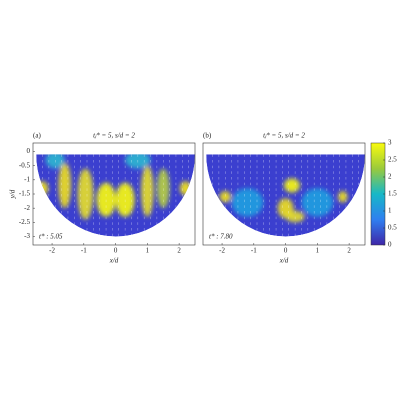  I want to click on field-blobs, so click(283, 200).